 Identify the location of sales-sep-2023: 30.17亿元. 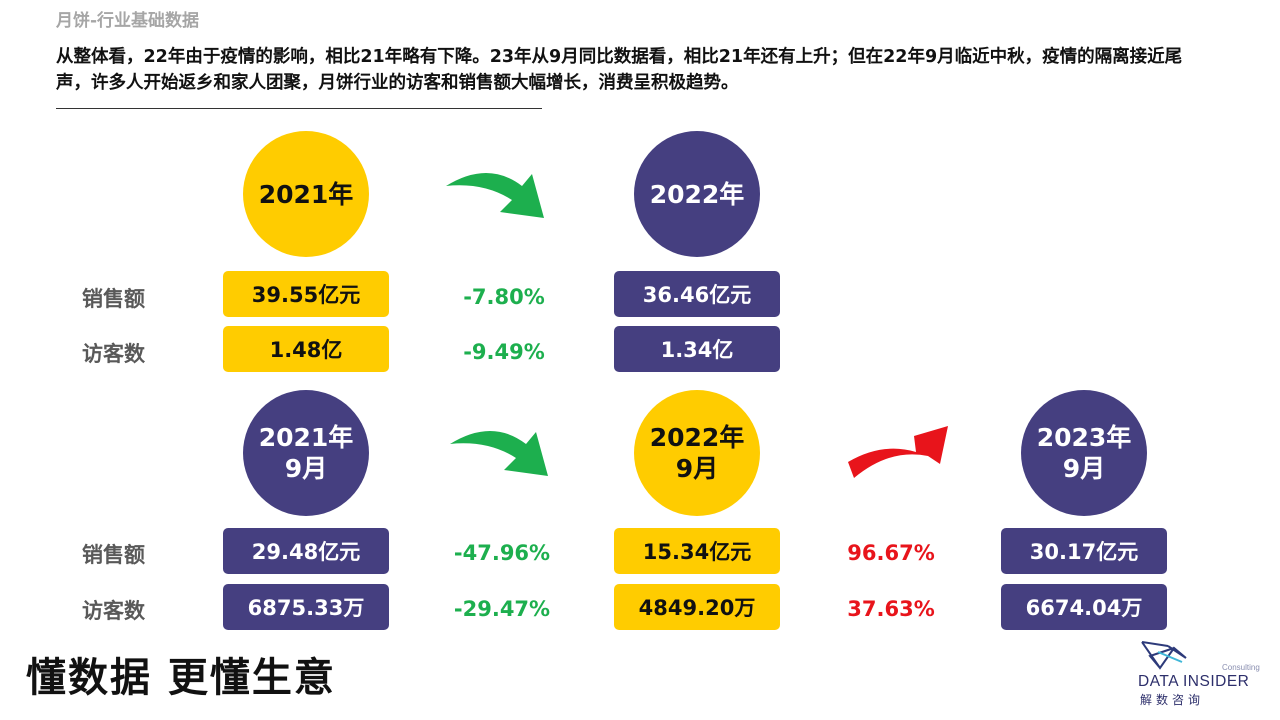
(1084, 551).